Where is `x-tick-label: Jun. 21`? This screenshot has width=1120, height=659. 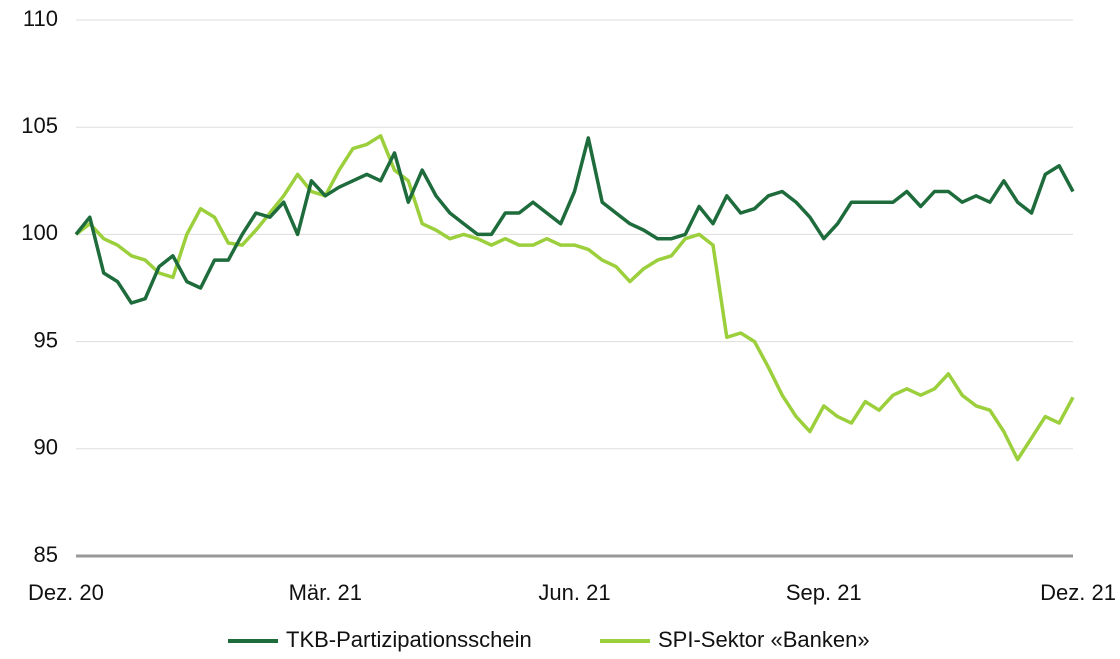 x-tick-label: Jun. 21 is located at coordinates (574, 592).